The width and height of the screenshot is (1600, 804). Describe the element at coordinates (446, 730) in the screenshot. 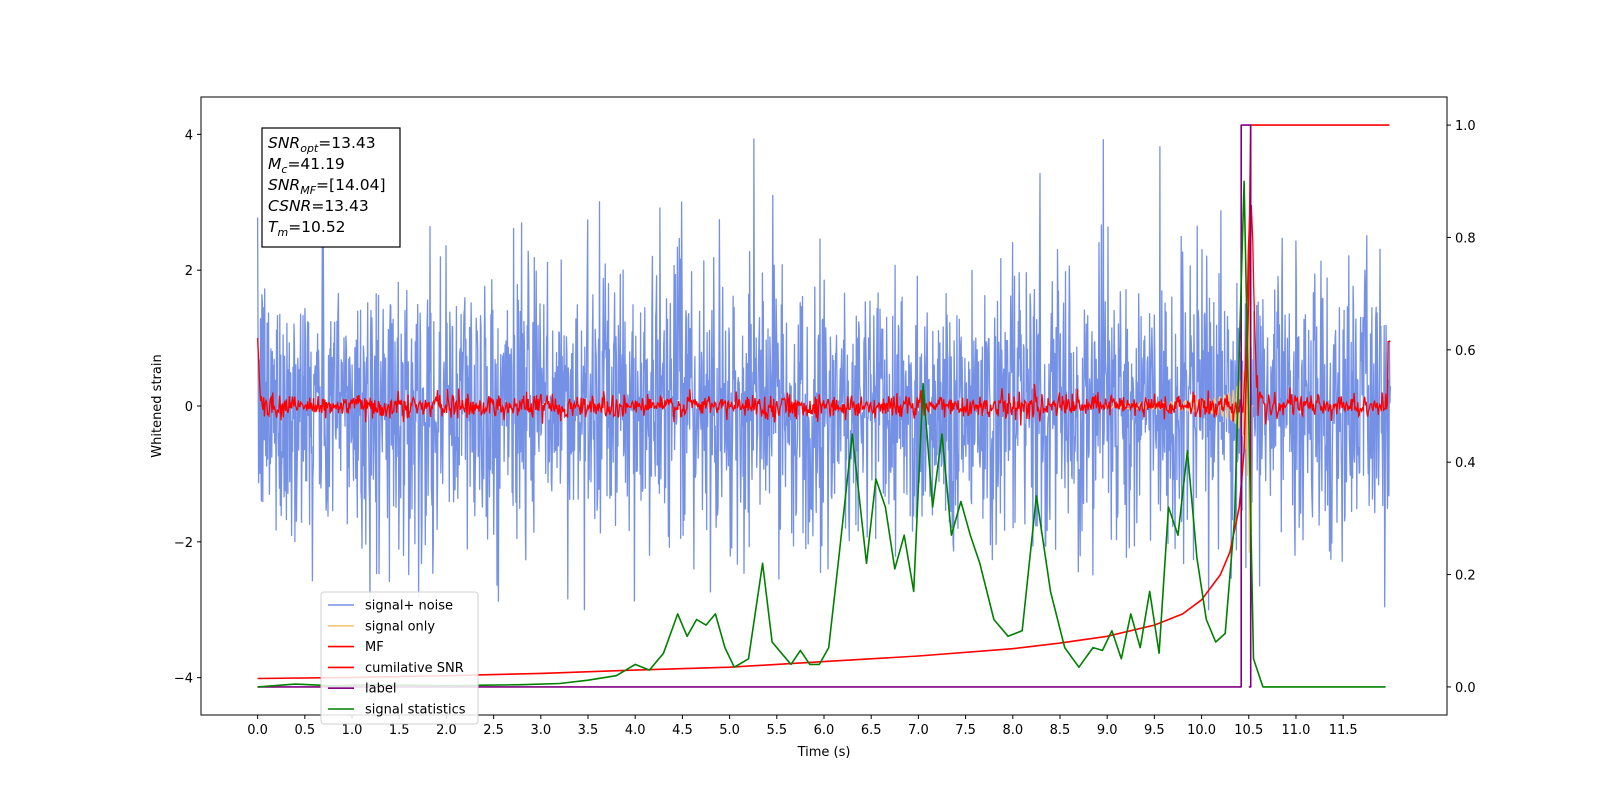

I see `x-tick-label: 2.0` at that location.